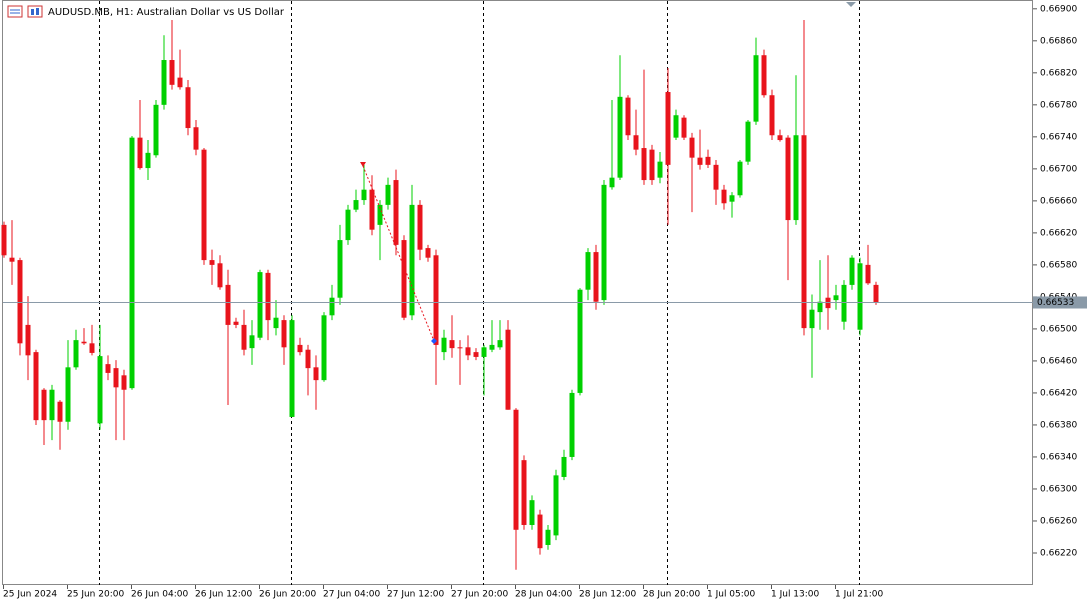 The image size is (1088, 604). Describe the element at coordinates (415, 595) in the screenshot. I see `x-tick-label: 27 Jun 12:00` at that location.